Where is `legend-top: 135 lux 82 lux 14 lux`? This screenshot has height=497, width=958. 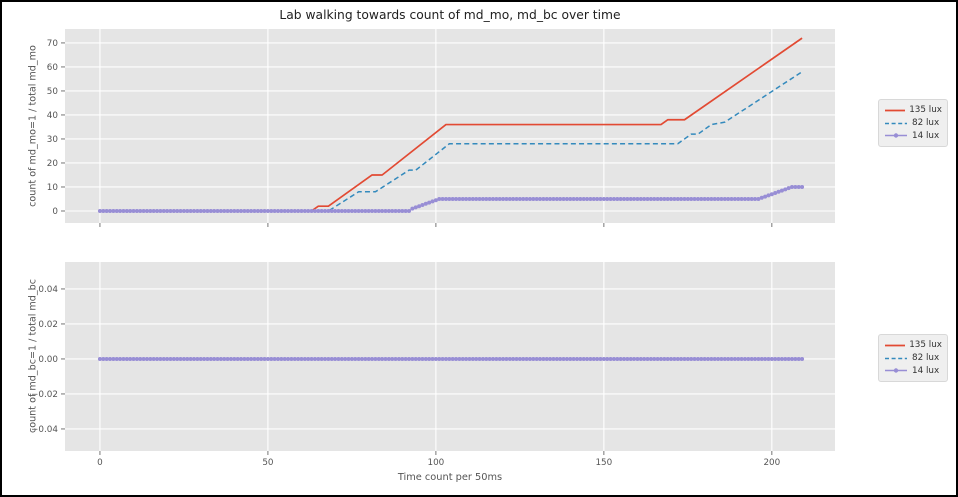
legend-top: 135 lux 82 lux 14 lux is located at coordinates (913, 123).